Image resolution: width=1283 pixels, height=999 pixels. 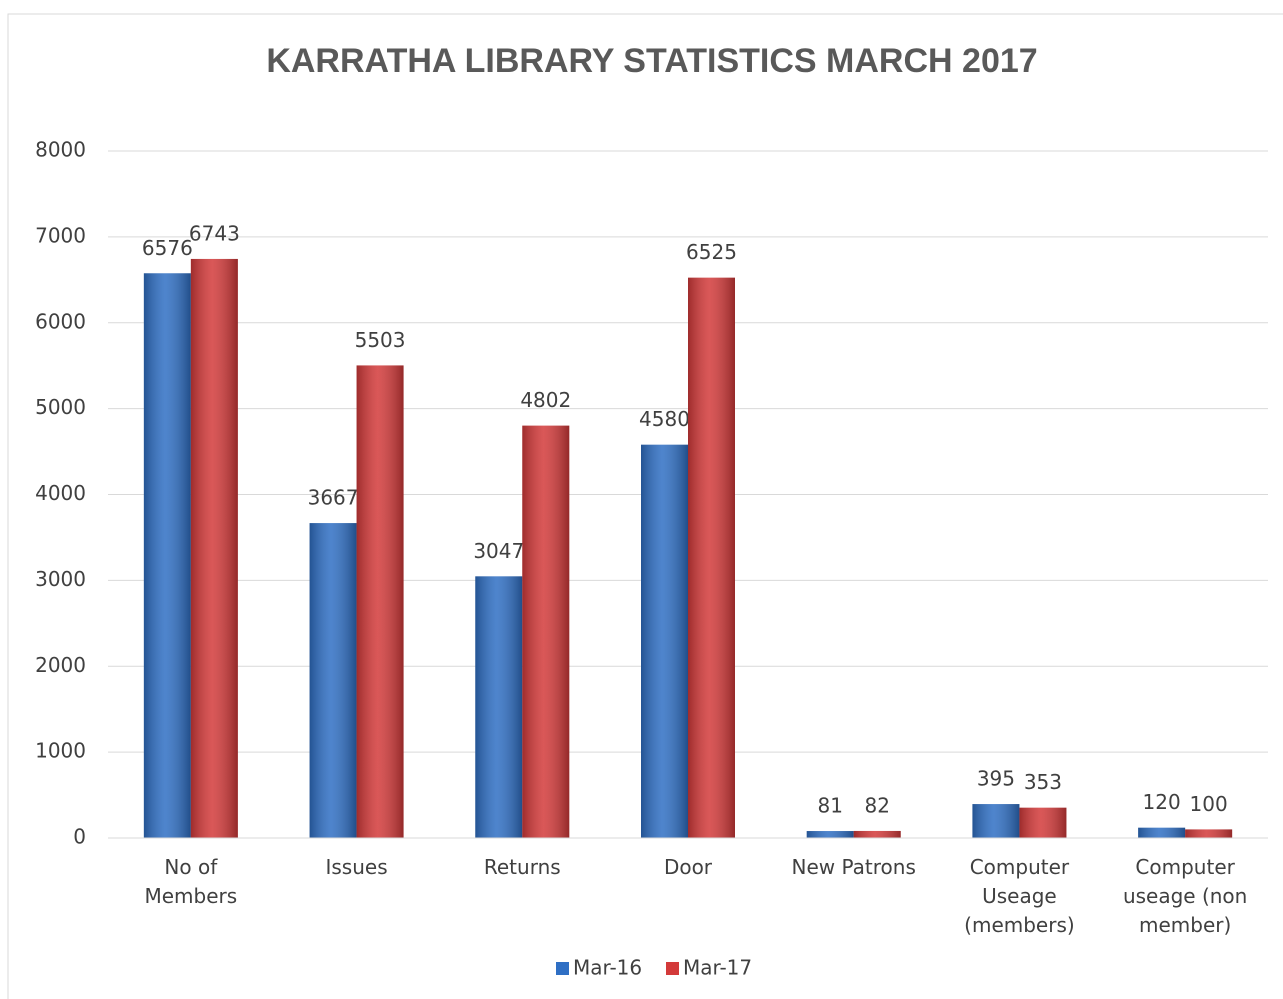 What do you see at coordinates (664, 419) in the screenshot?
I see `data-label: 4580` at bounding box center [664, 419].